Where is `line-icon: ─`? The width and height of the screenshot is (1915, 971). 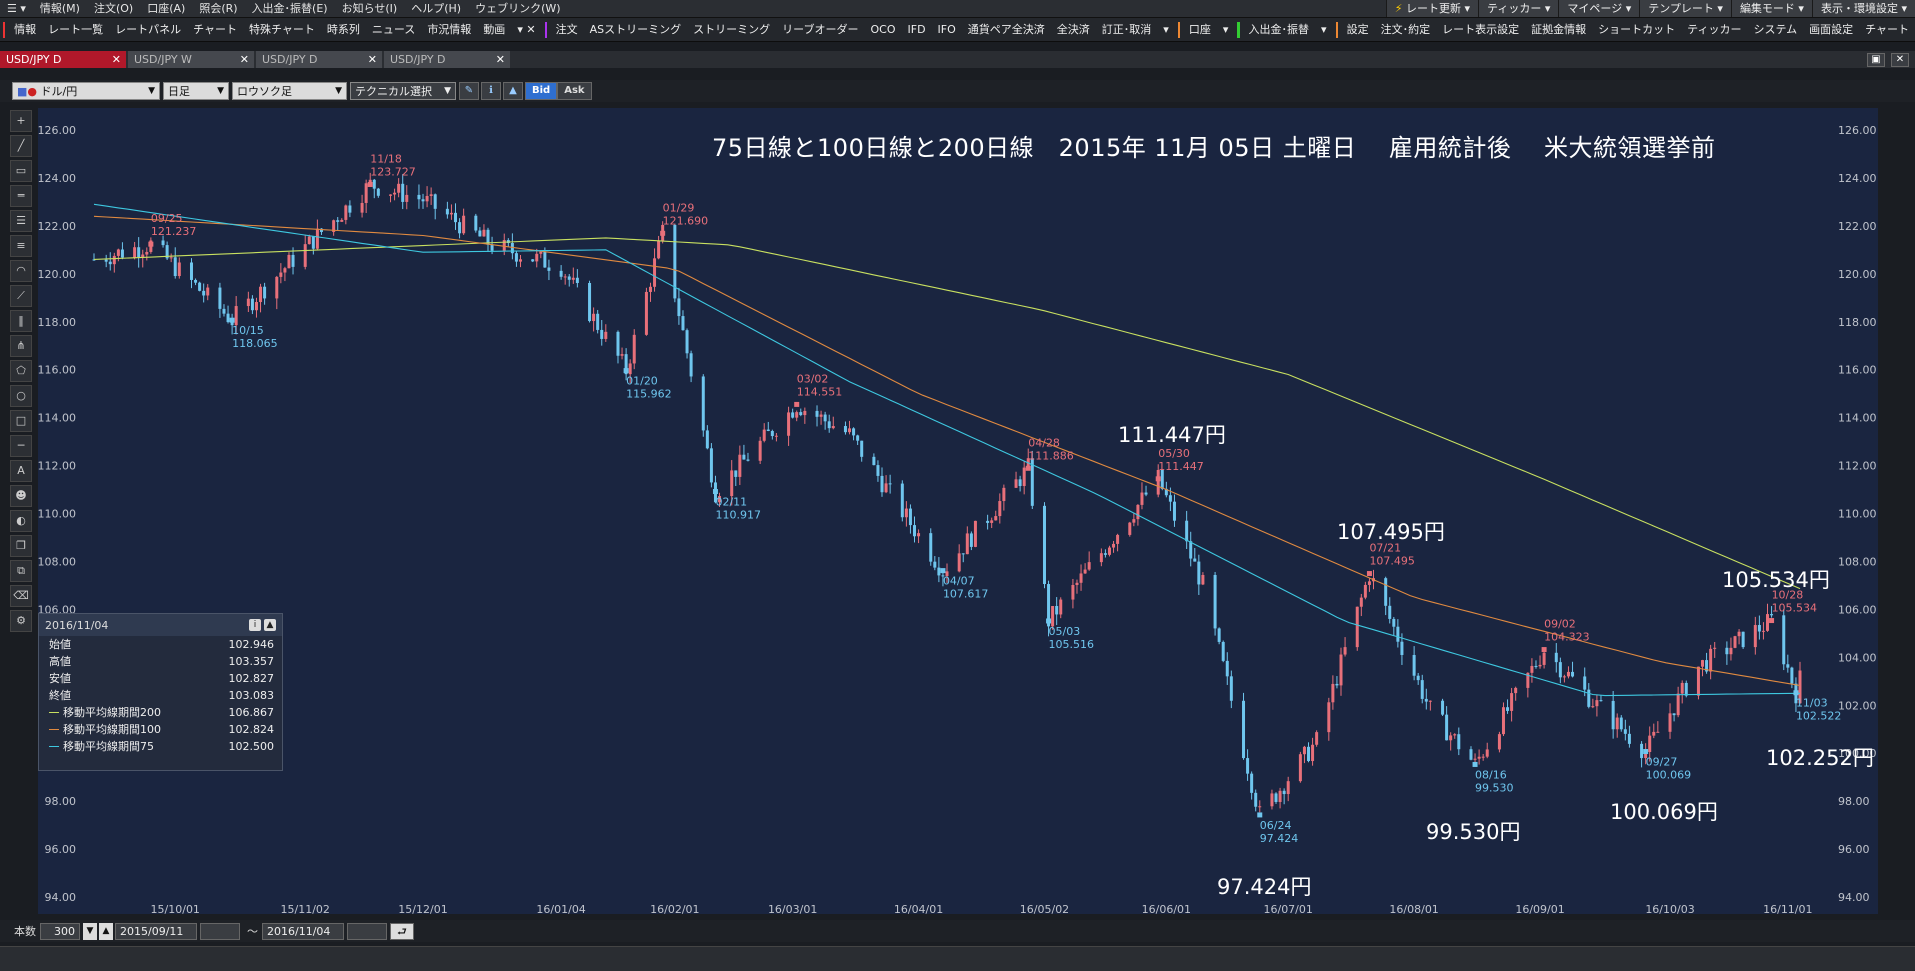
line-icon: ─ is located at coordinates (21, 446).